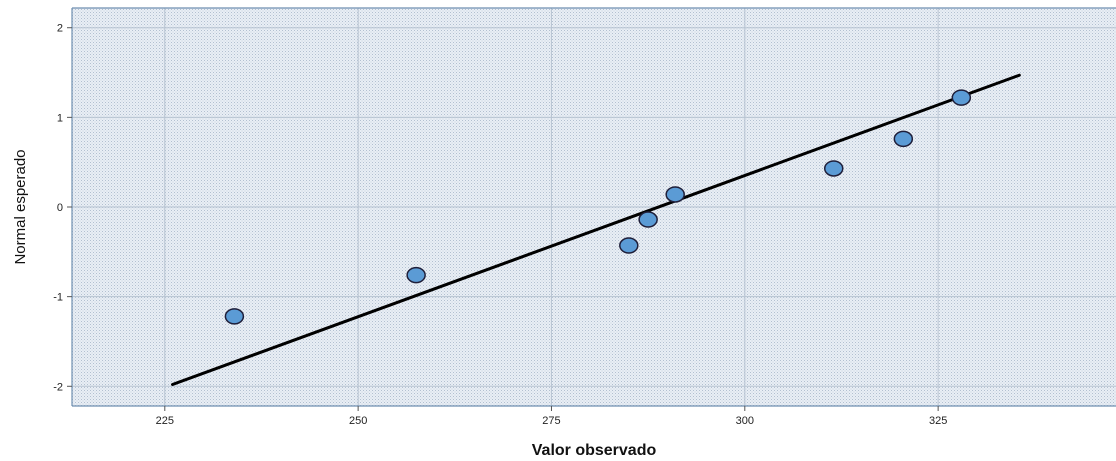 The height and width of the screenshot is (461, 1116). What do you see at coordinates (551, 421) in the screenshot?
I see `x-tick-label: 275` at bounding box center [551, 421].